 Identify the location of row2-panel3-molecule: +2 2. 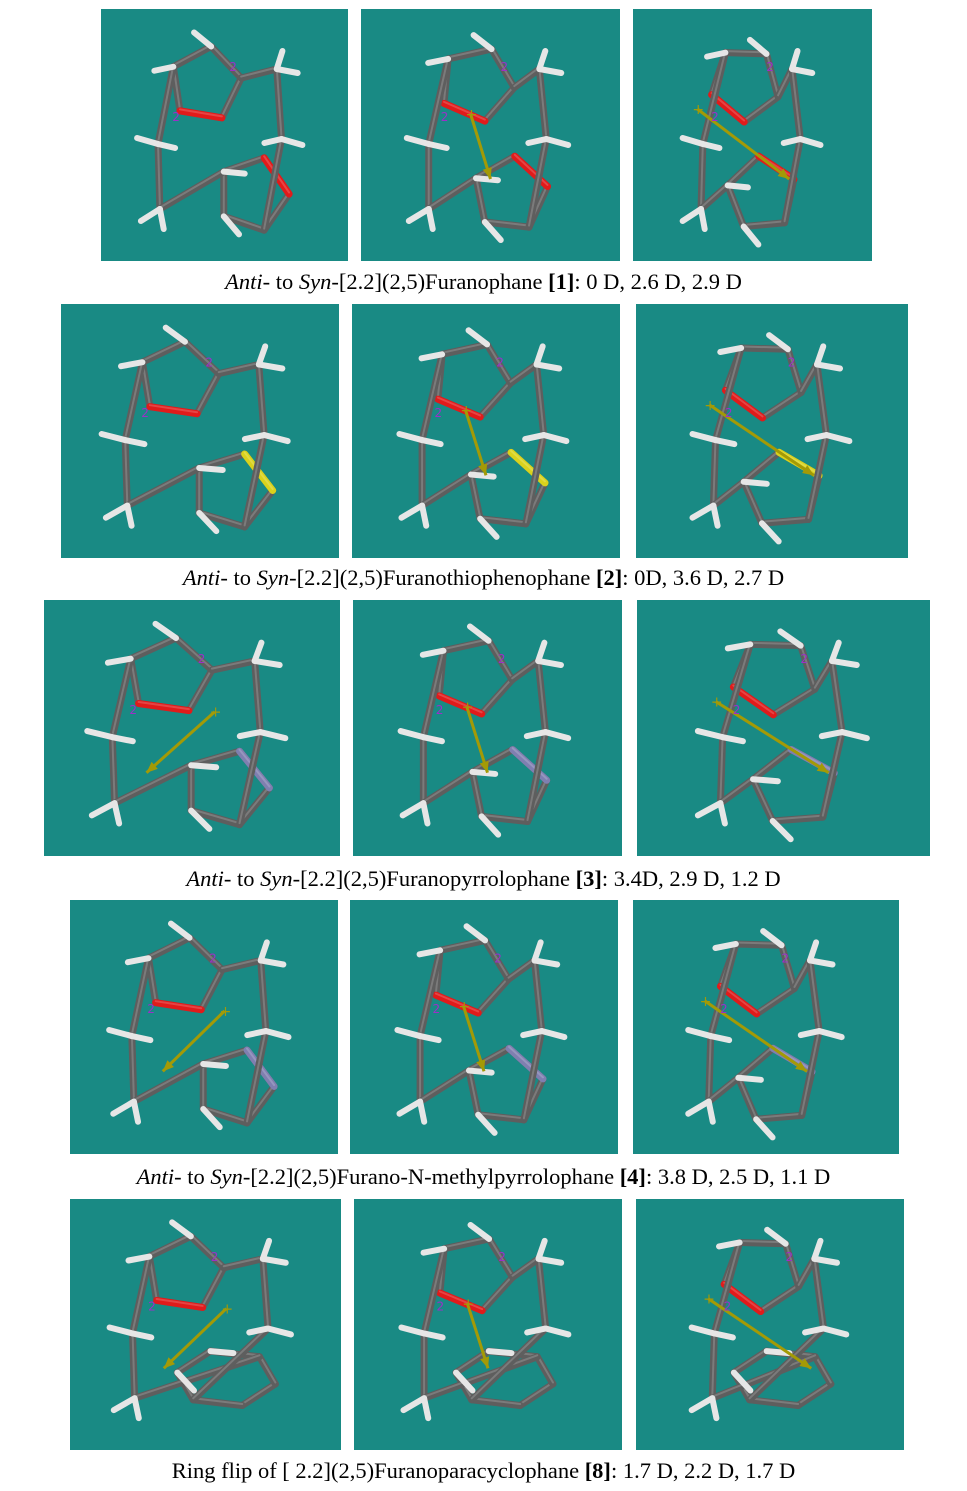
(772, 431).